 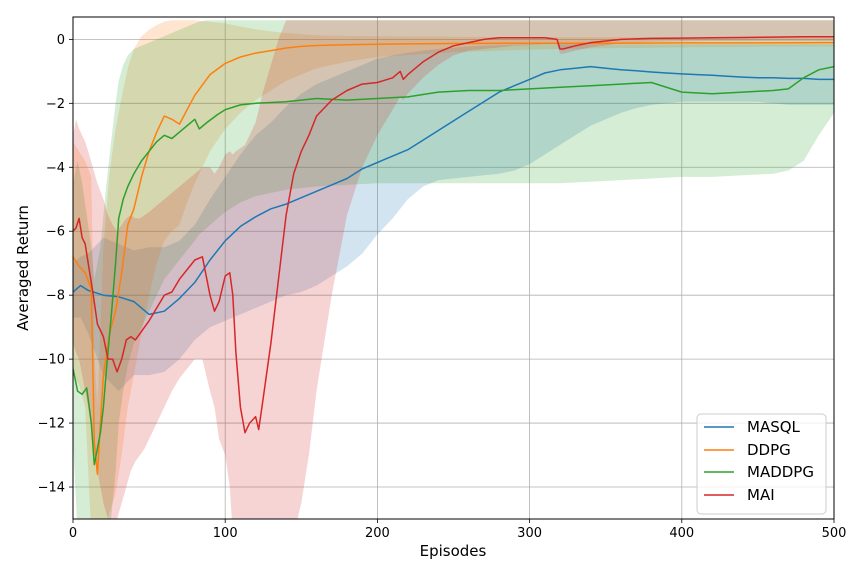 What do you see at coordinates (377, 533) in the screenshot?
I see `x-tick-label: 200` at bounding box center [377, 533].